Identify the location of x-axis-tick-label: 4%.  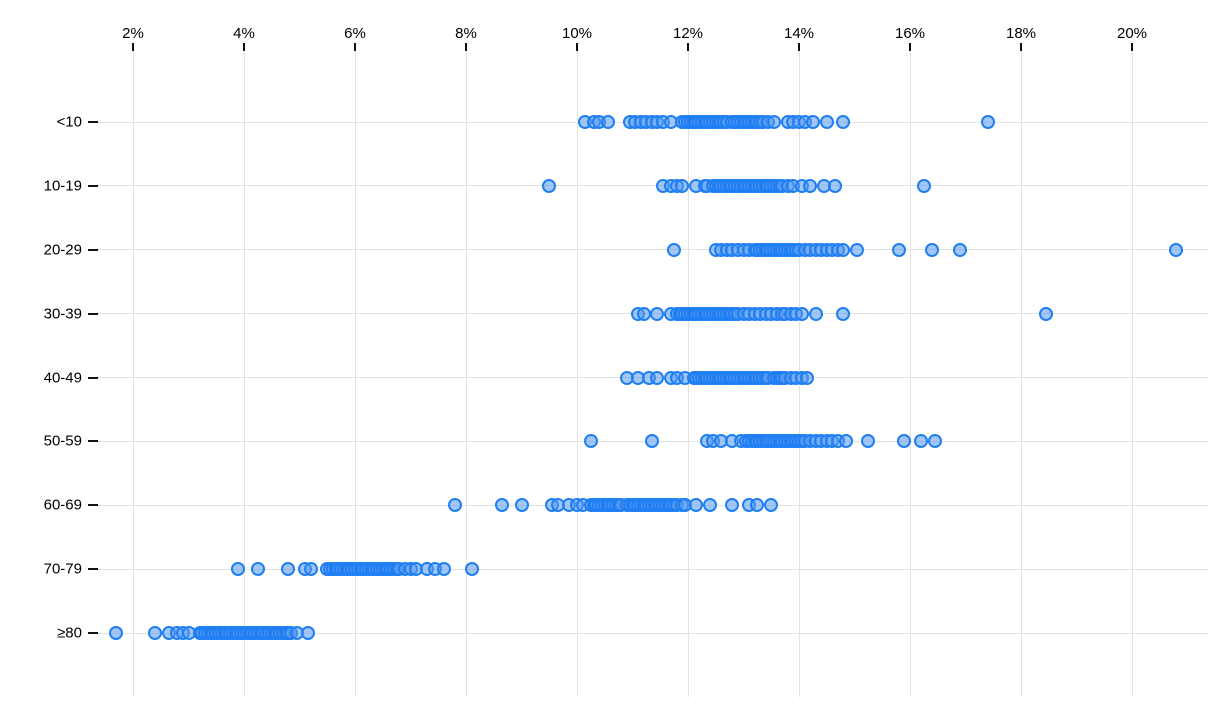
(244, 33).